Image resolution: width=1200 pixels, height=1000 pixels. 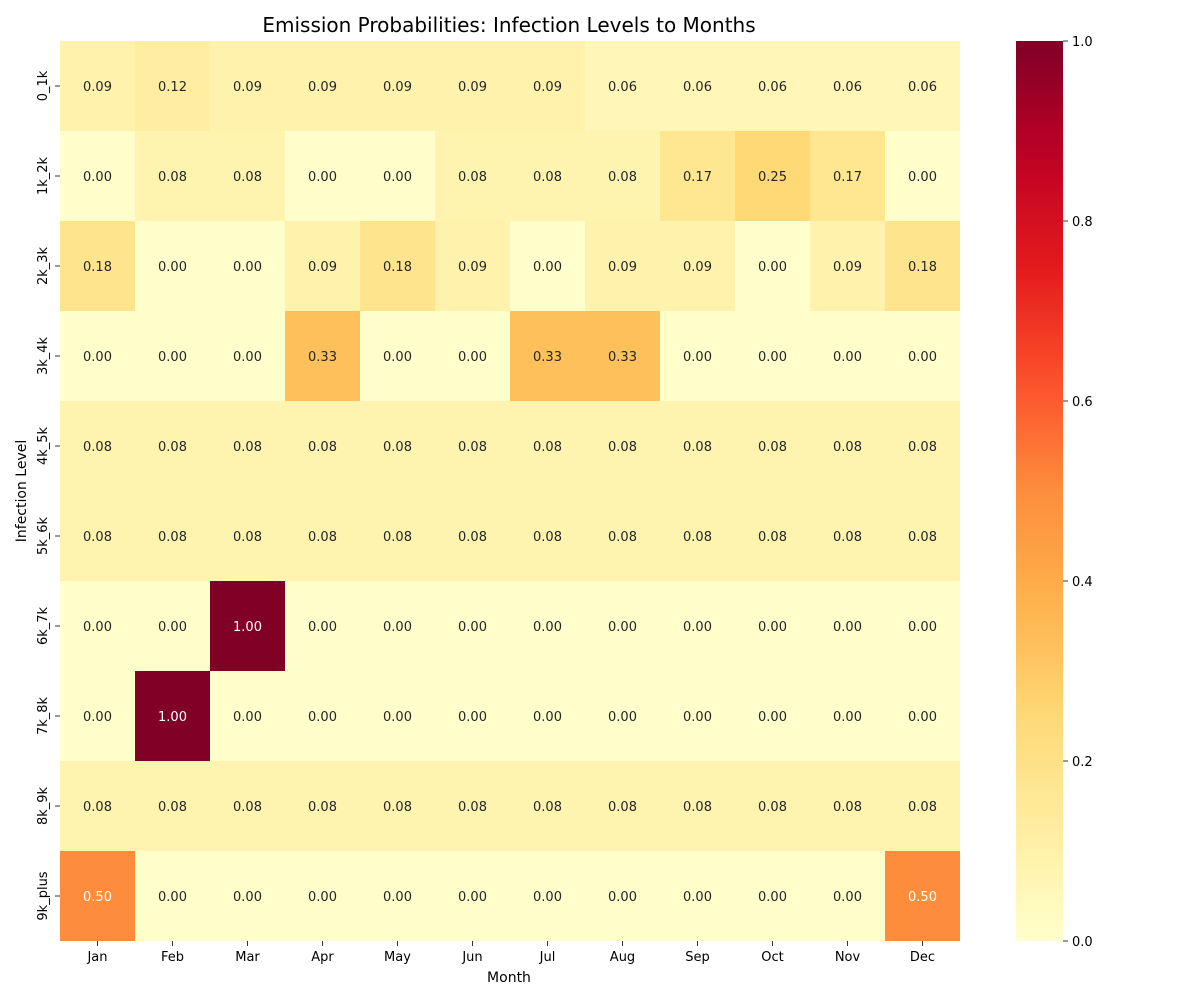 What do you see at coordinates (43, 625) in the screenshot?
I see `y-tick-label: 6k_7k` at bounding box center [43, 625].